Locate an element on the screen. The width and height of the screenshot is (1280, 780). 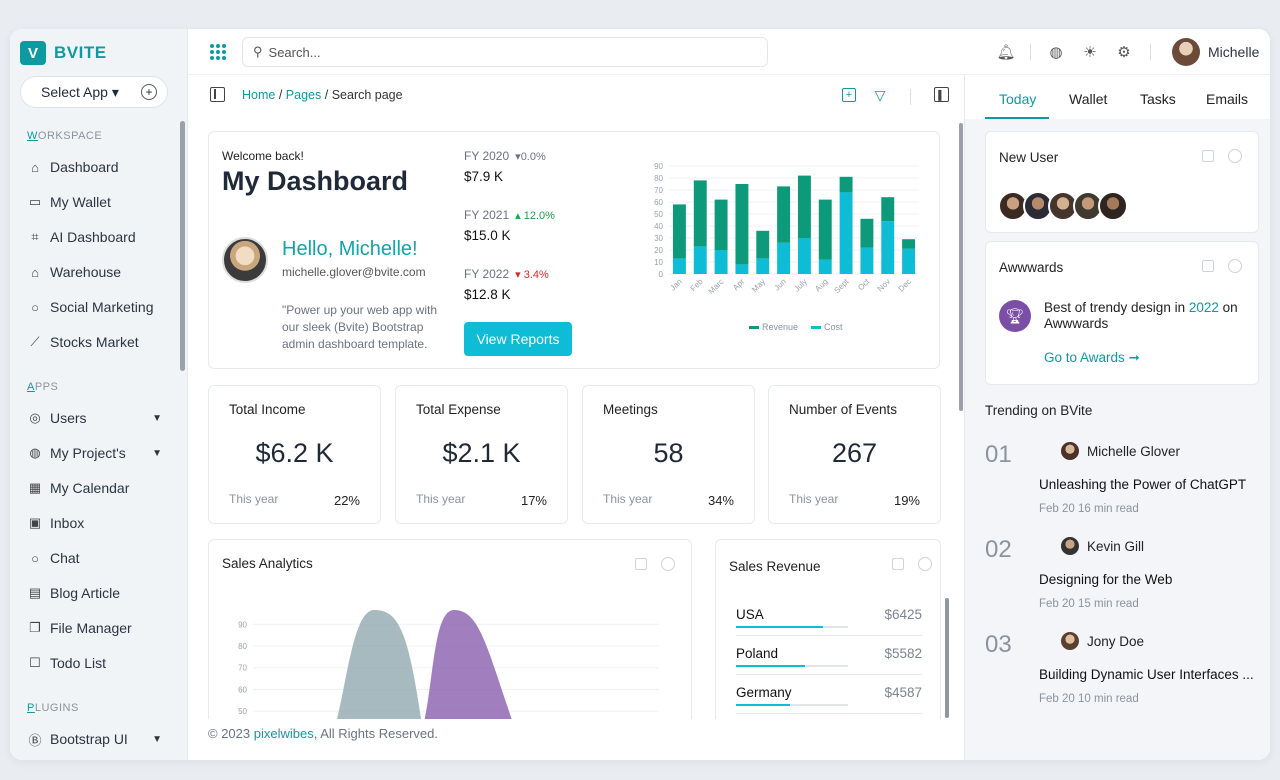
sun-icon: ☀ is located at coordinates (1090, 52).